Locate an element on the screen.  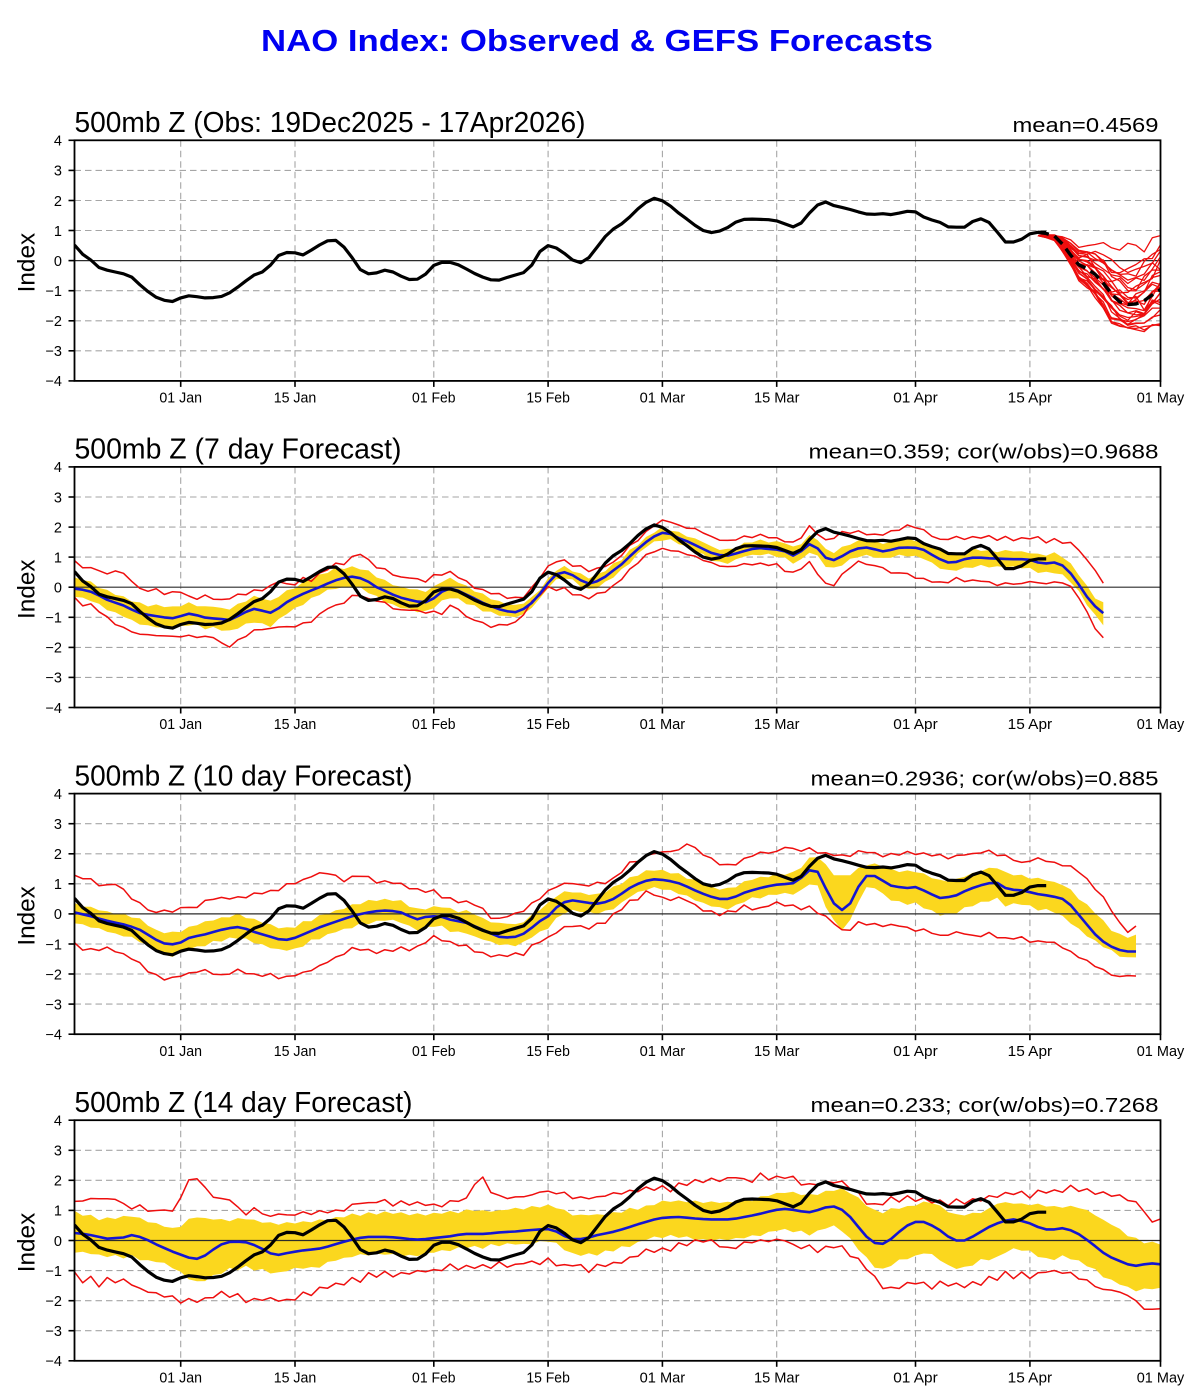
svg-text: 500mb Z (14 day Forecast) is located at coordinates (244, 1103).